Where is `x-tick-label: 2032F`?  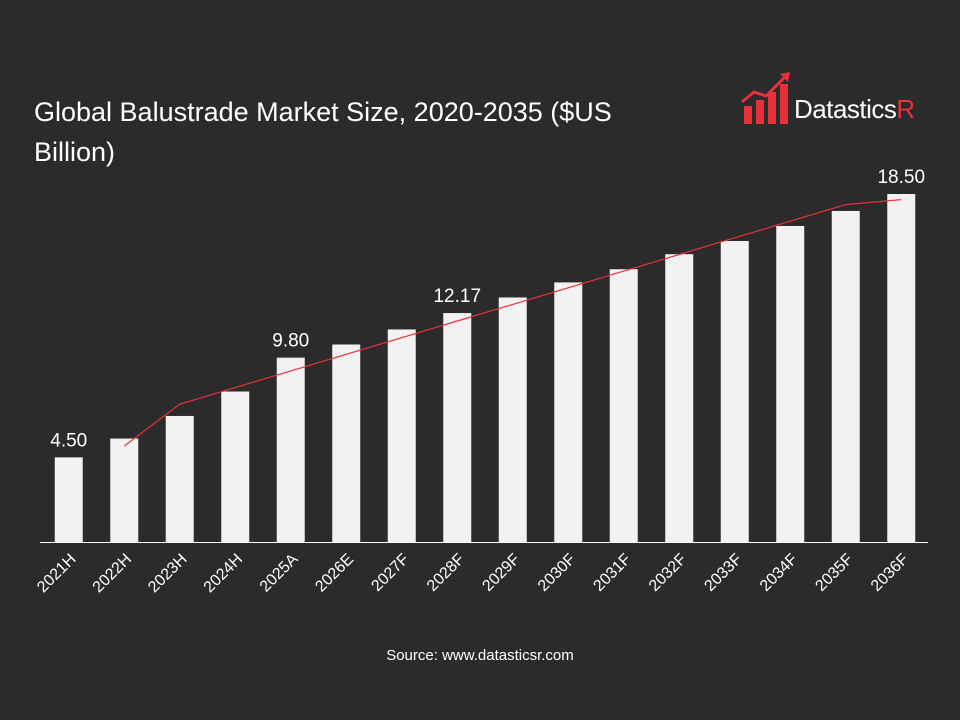
x-tick-label: 2032F is located at coordinates (668, 573).